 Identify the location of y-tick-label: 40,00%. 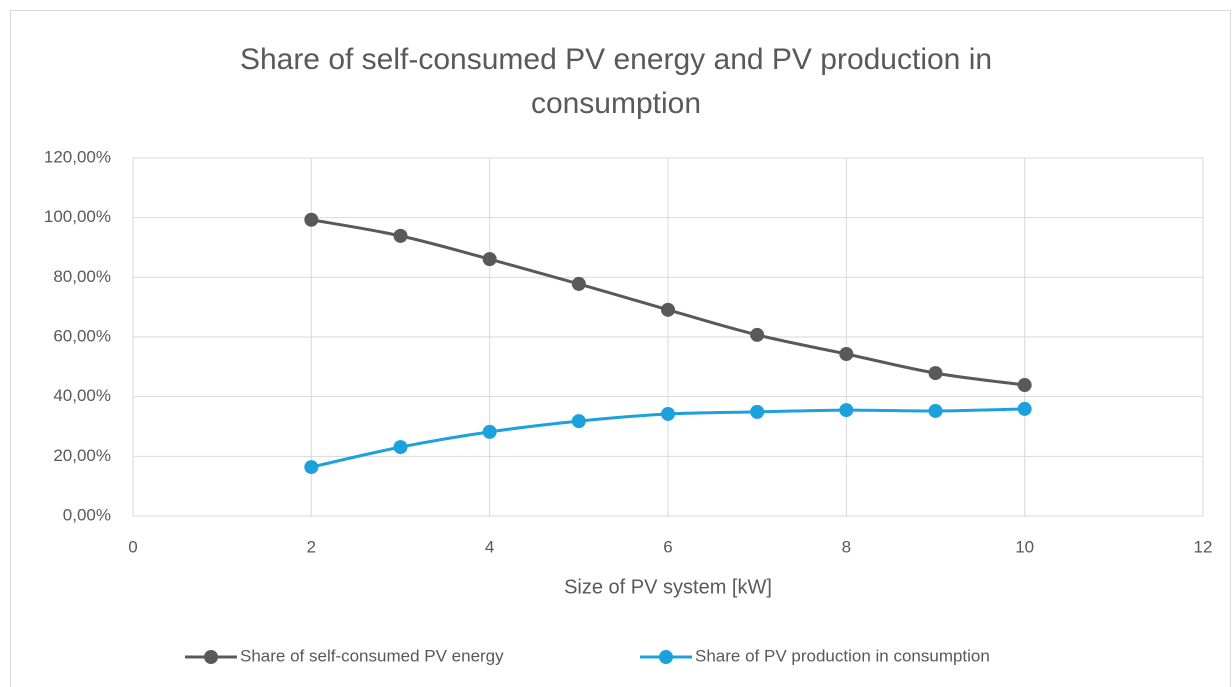
(82, 395).